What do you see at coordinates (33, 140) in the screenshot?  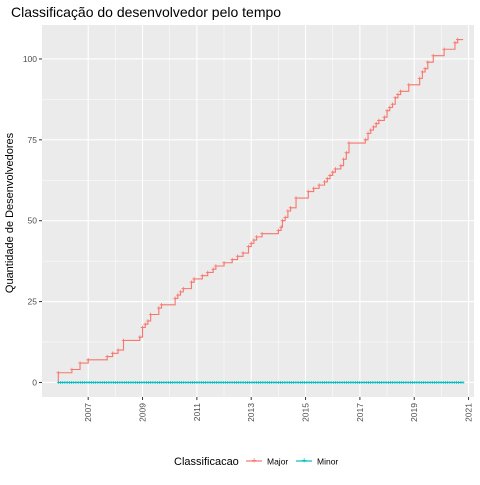 I see `y-tick-label: 75` at bounding box center [33, 140].